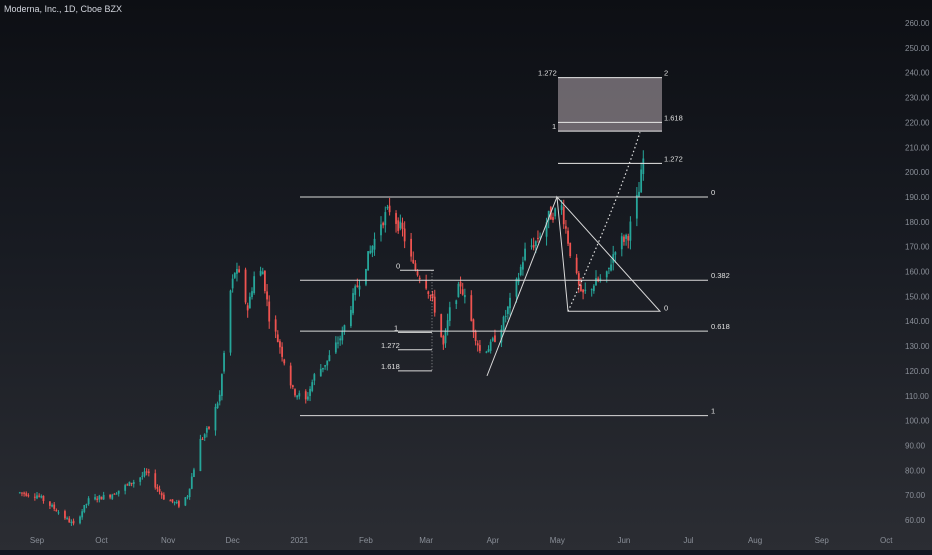 The height and width of the screenshot is (555, 932). Describe the element at coordinates (917, 147) in the screenshot. I see `y-tick-label: 210.00` at that location.